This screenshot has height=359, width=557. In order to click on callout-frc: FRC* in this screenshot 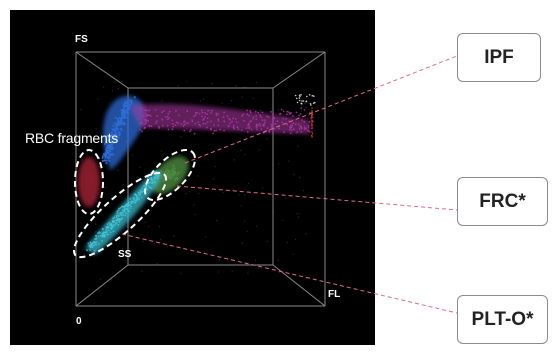, I will do `click(502, 201)`.